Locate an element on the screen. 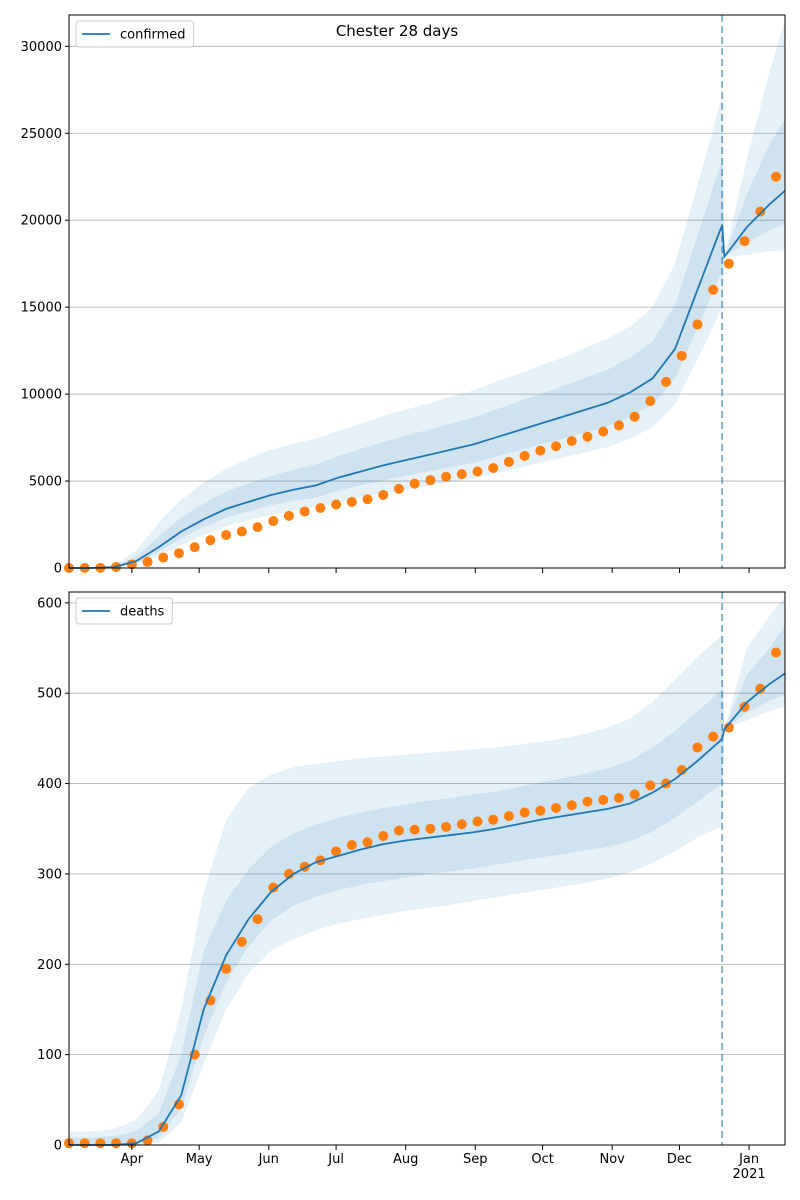 This screenshot has height=1200, width=800. x-tick-label-line: May is located at coordinates (199, 1159).